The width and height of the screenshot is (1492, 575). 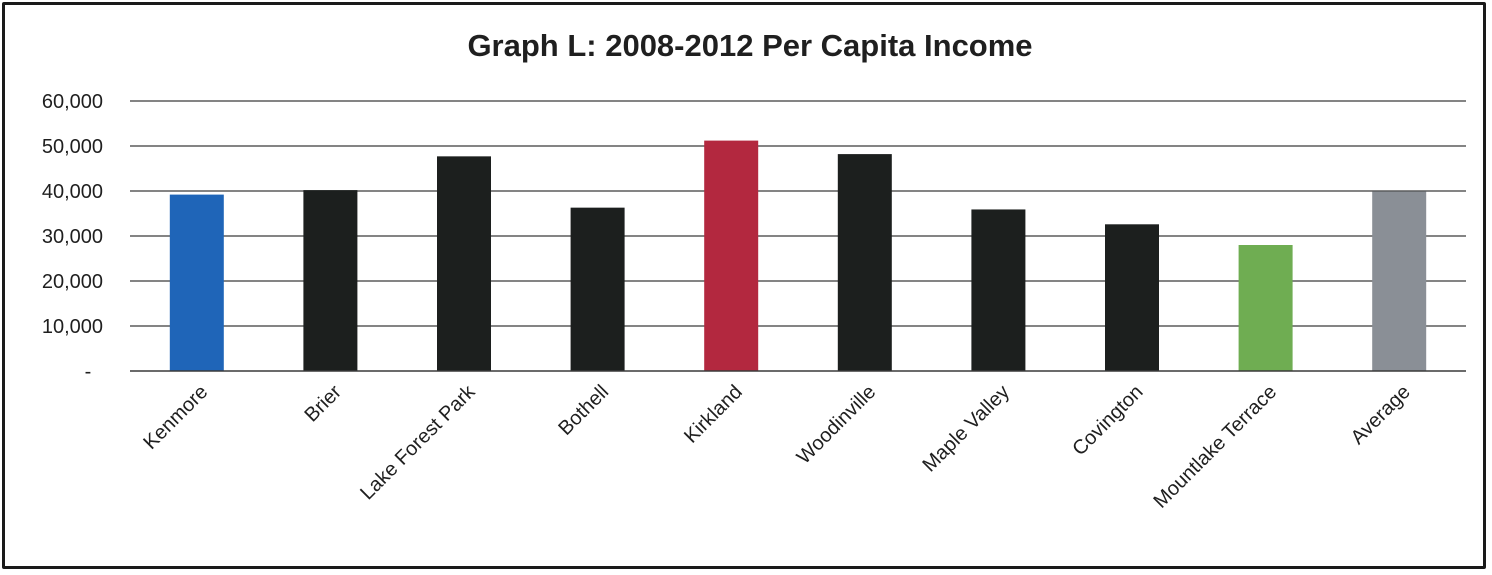 I want to click on x-tick-label: Woodinville, so click(x=837, y=425).